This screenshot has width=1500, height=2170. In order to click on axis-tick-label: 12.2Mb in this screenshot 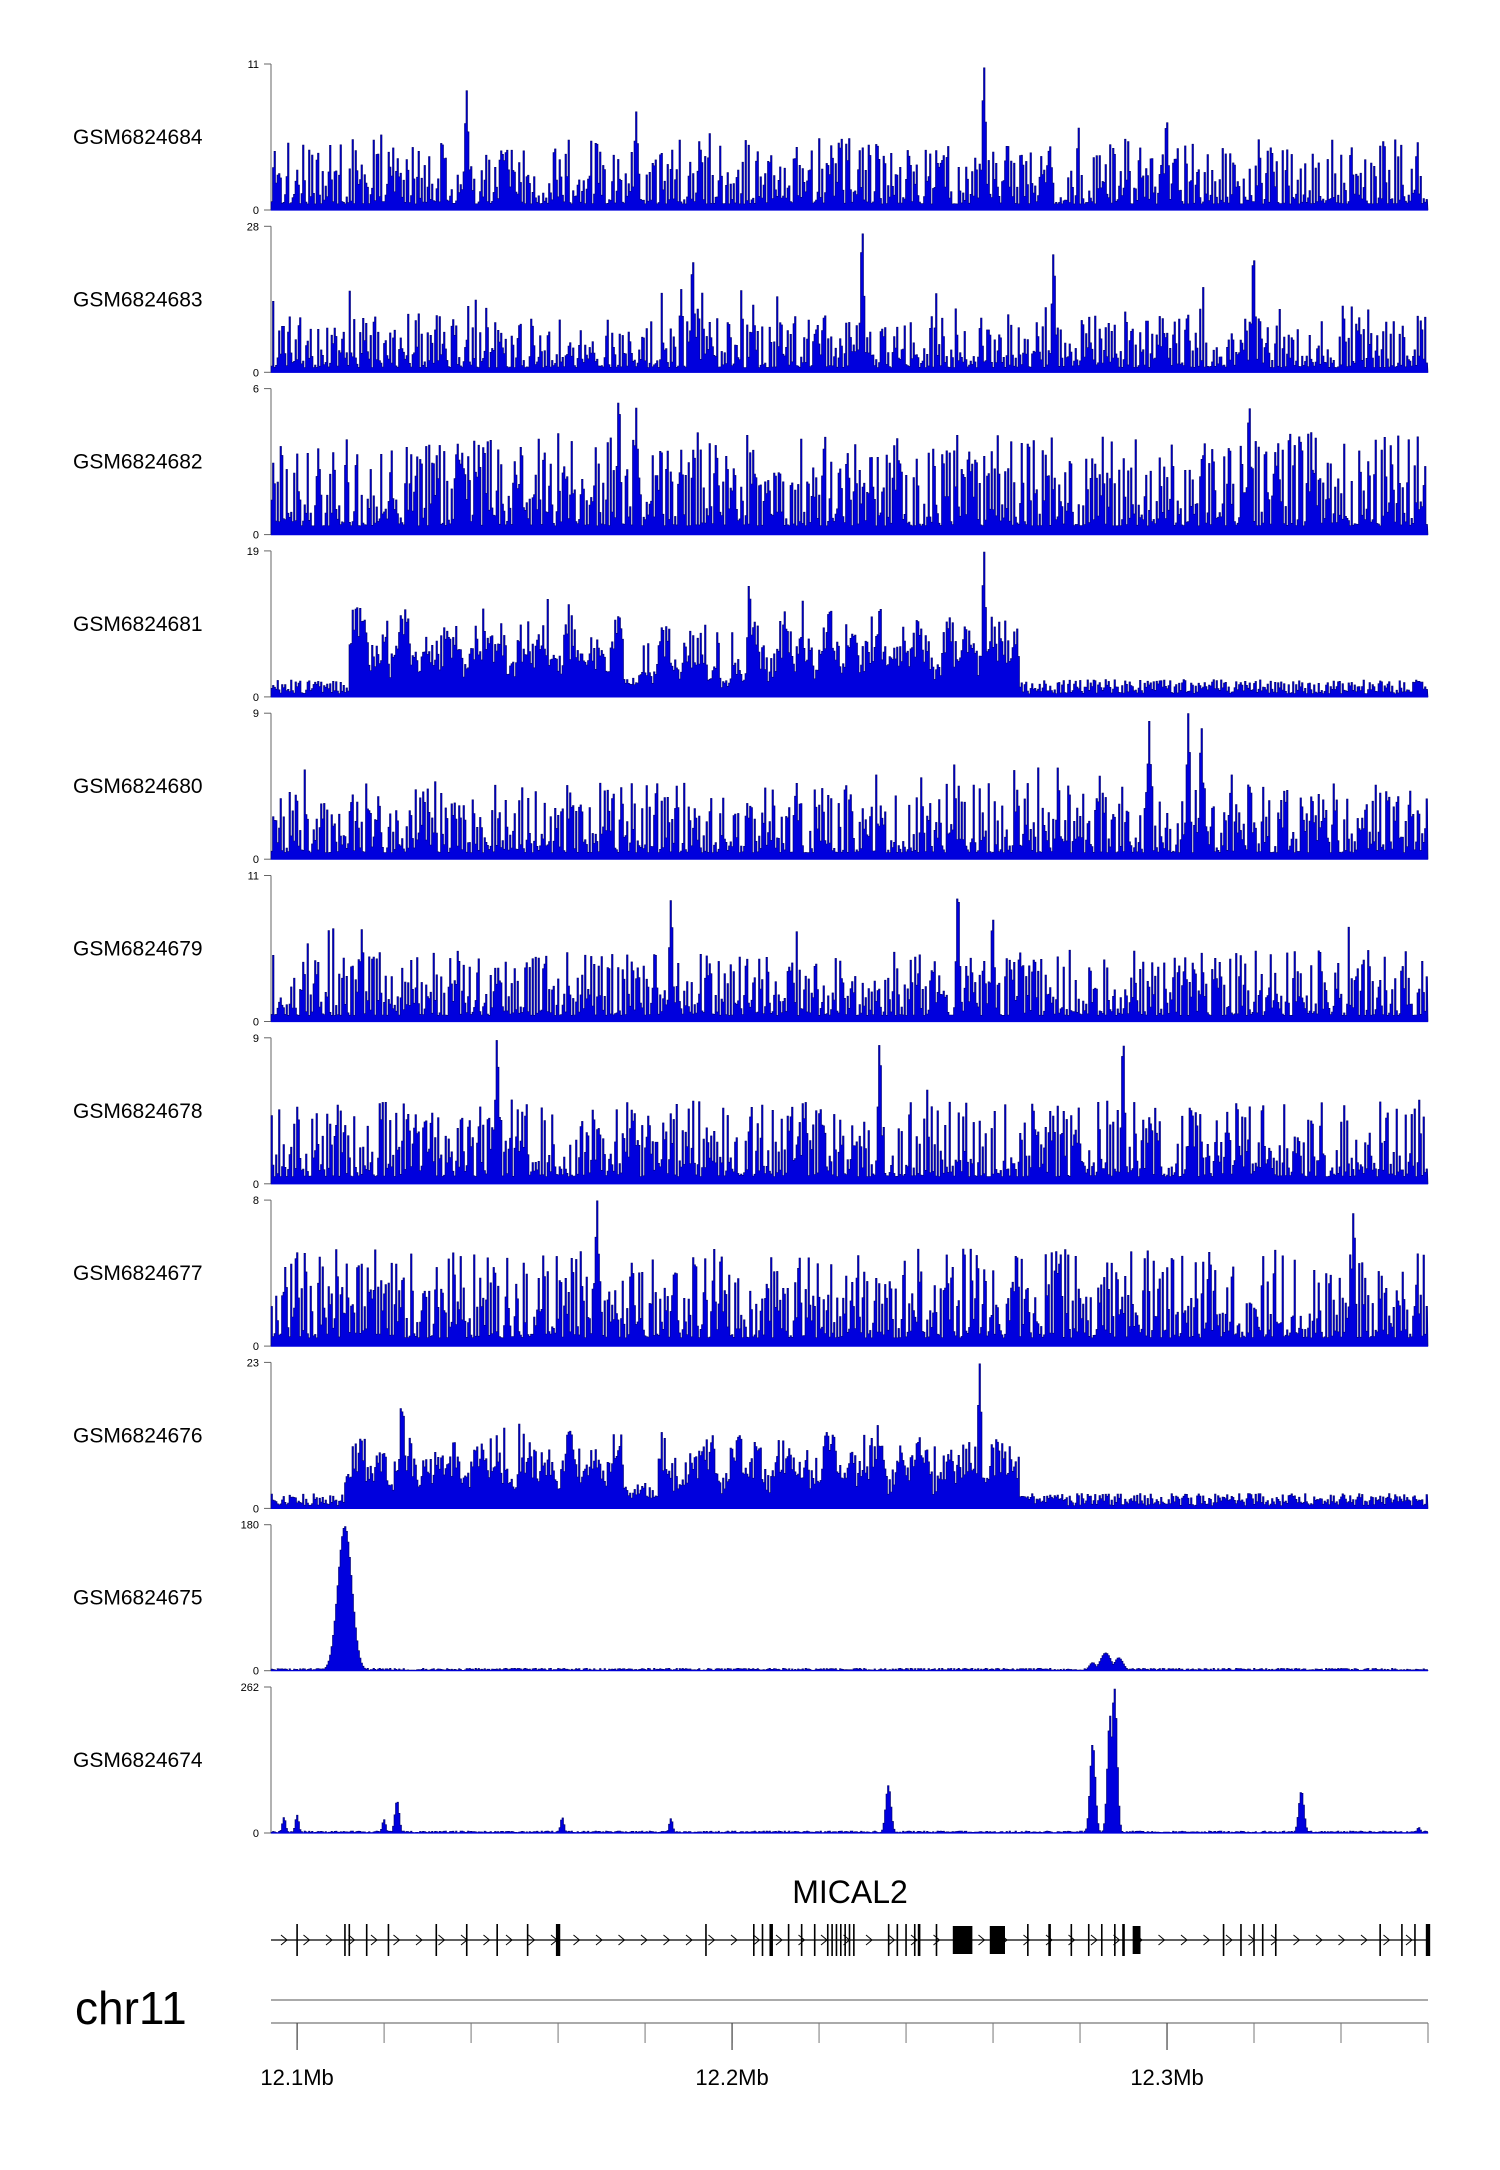, I will do `click(731, 2077)`.